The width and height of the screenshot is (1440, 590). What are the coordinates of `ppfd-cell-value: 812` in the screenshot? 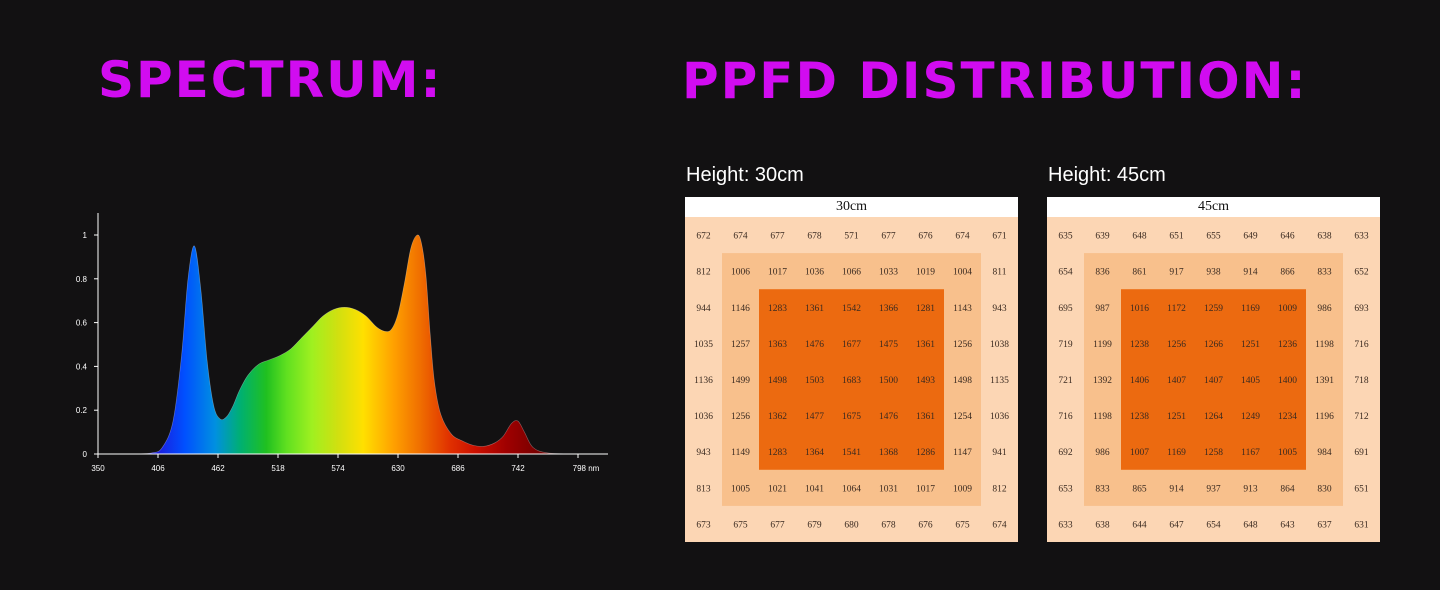 It's located at (703, 273).